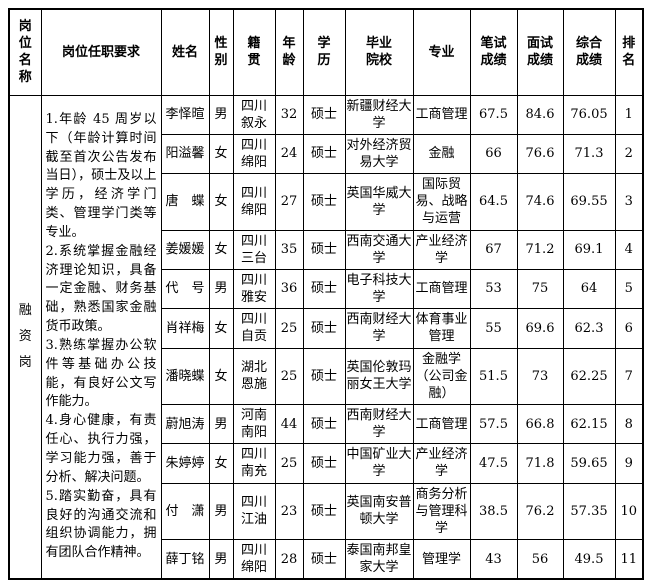 This screenshot has width=650, height=580. Describe the element at coordinates (289, 114) in the screenshot. I see `cell-age: 32` at that location.